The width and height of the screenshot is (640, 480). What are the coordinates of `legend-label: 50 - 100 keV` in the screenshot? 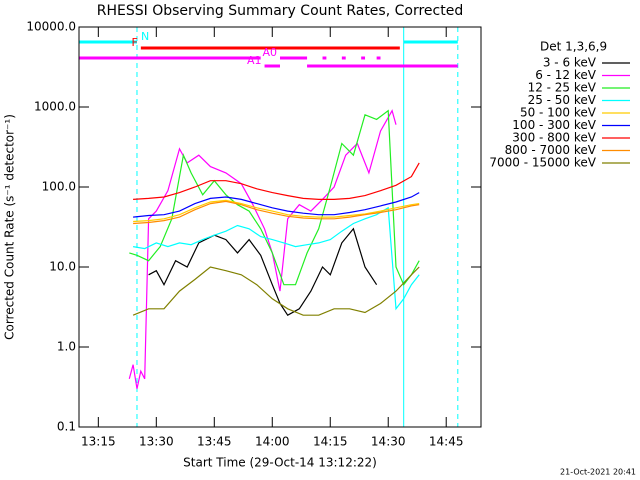 It's located at (558, 113).